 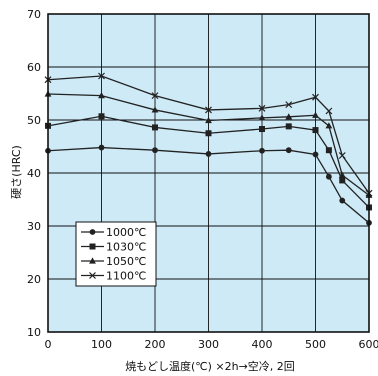 What do you see at coordinates (368, 344) in the screenshot?
I see `x-tick-label: 600` at bounding box center [368, 344].